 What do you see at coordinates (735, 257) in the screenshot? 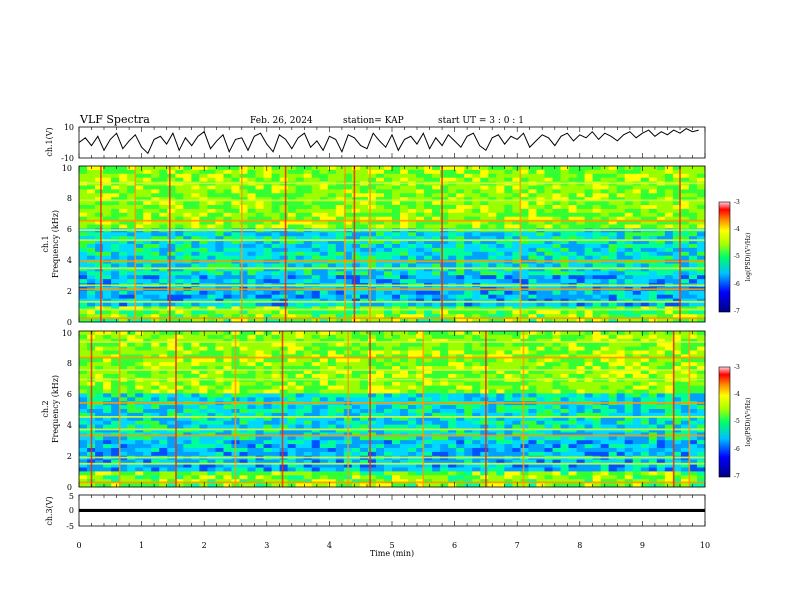
I see `ch1-colorbar: -3 -4 -5 -6 -7 log(PSD)(V²/Hz)` at bounding box center [735, 257].